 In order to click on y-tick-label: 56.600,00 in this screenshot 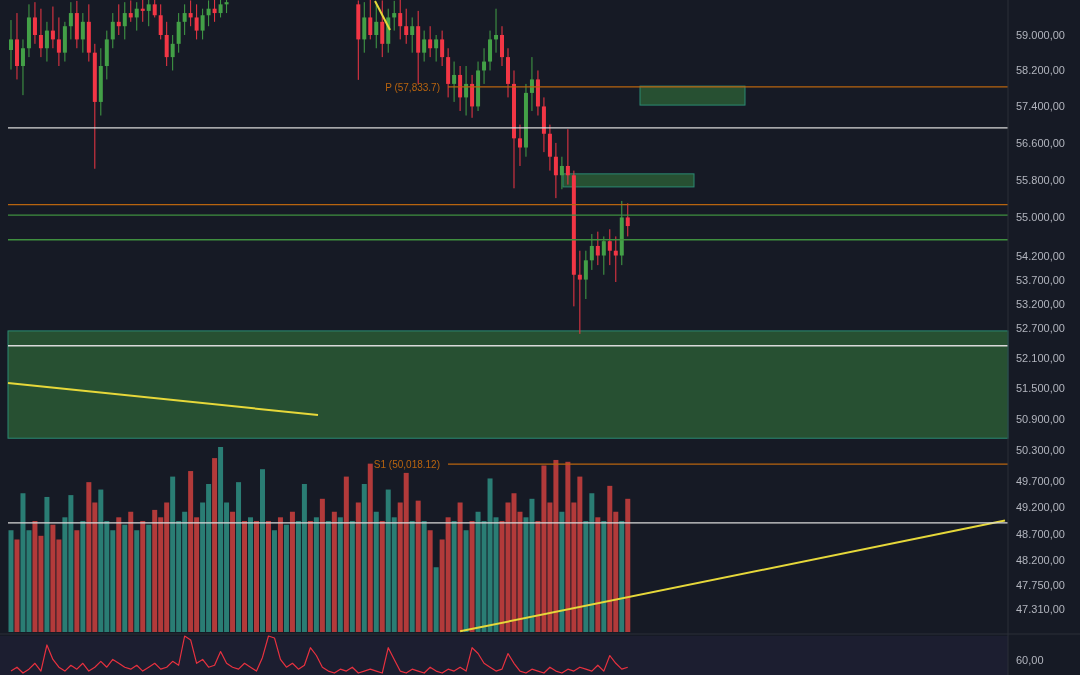, I will do `click(1040, 142)`.